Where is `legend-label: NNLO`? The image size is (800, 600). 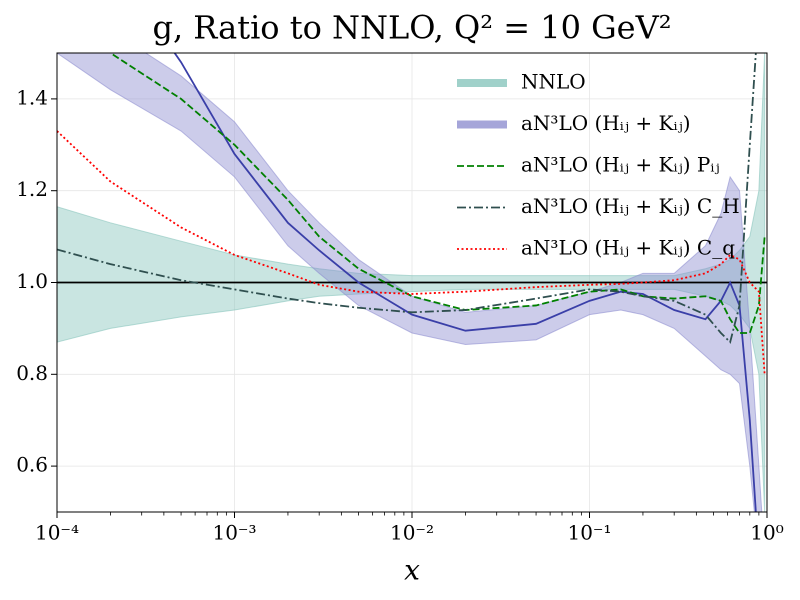 legend-label: NNLO is located at coordinates (553, 82).